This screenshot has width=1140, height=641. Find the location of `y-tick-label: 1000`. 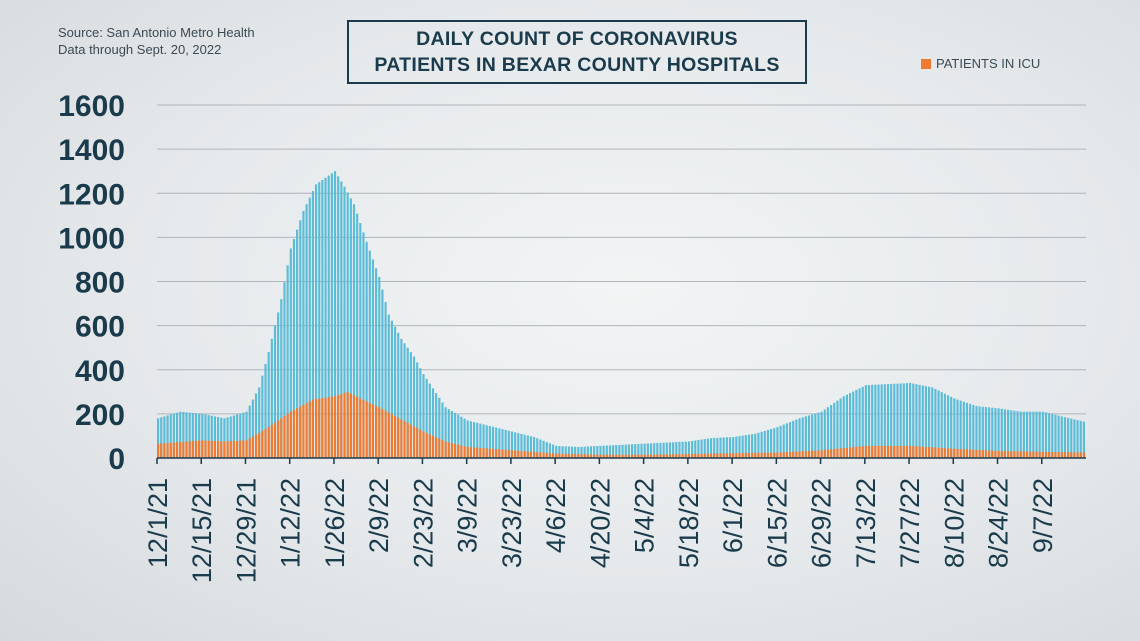

y-tick-label: 1000 is located at coordinates (91, 238).